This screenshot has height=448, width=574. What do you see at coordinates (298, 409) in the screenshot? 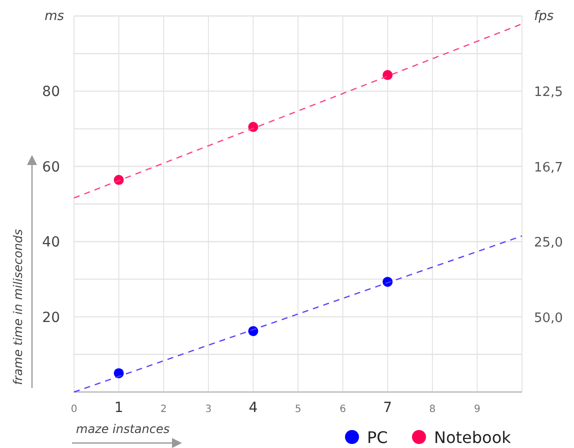
I see `x-tick-label: 5` at bounding box center [298, 409].